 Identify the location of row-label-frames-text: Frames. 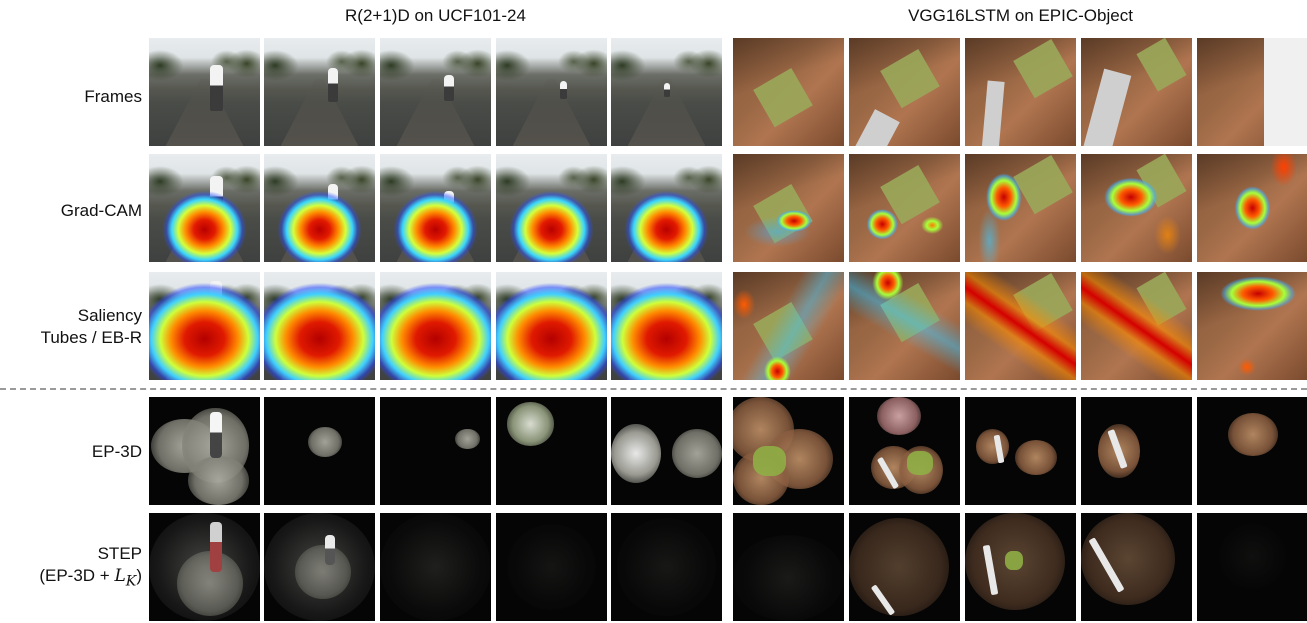
(113, 96).